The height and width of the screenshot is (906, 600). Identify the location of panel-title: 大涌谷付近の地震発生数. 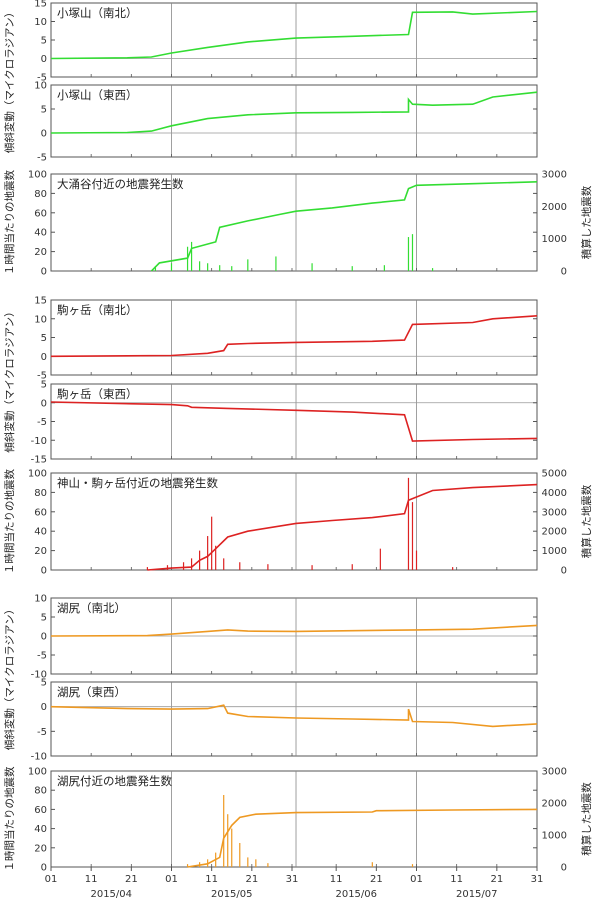
(120, 184).